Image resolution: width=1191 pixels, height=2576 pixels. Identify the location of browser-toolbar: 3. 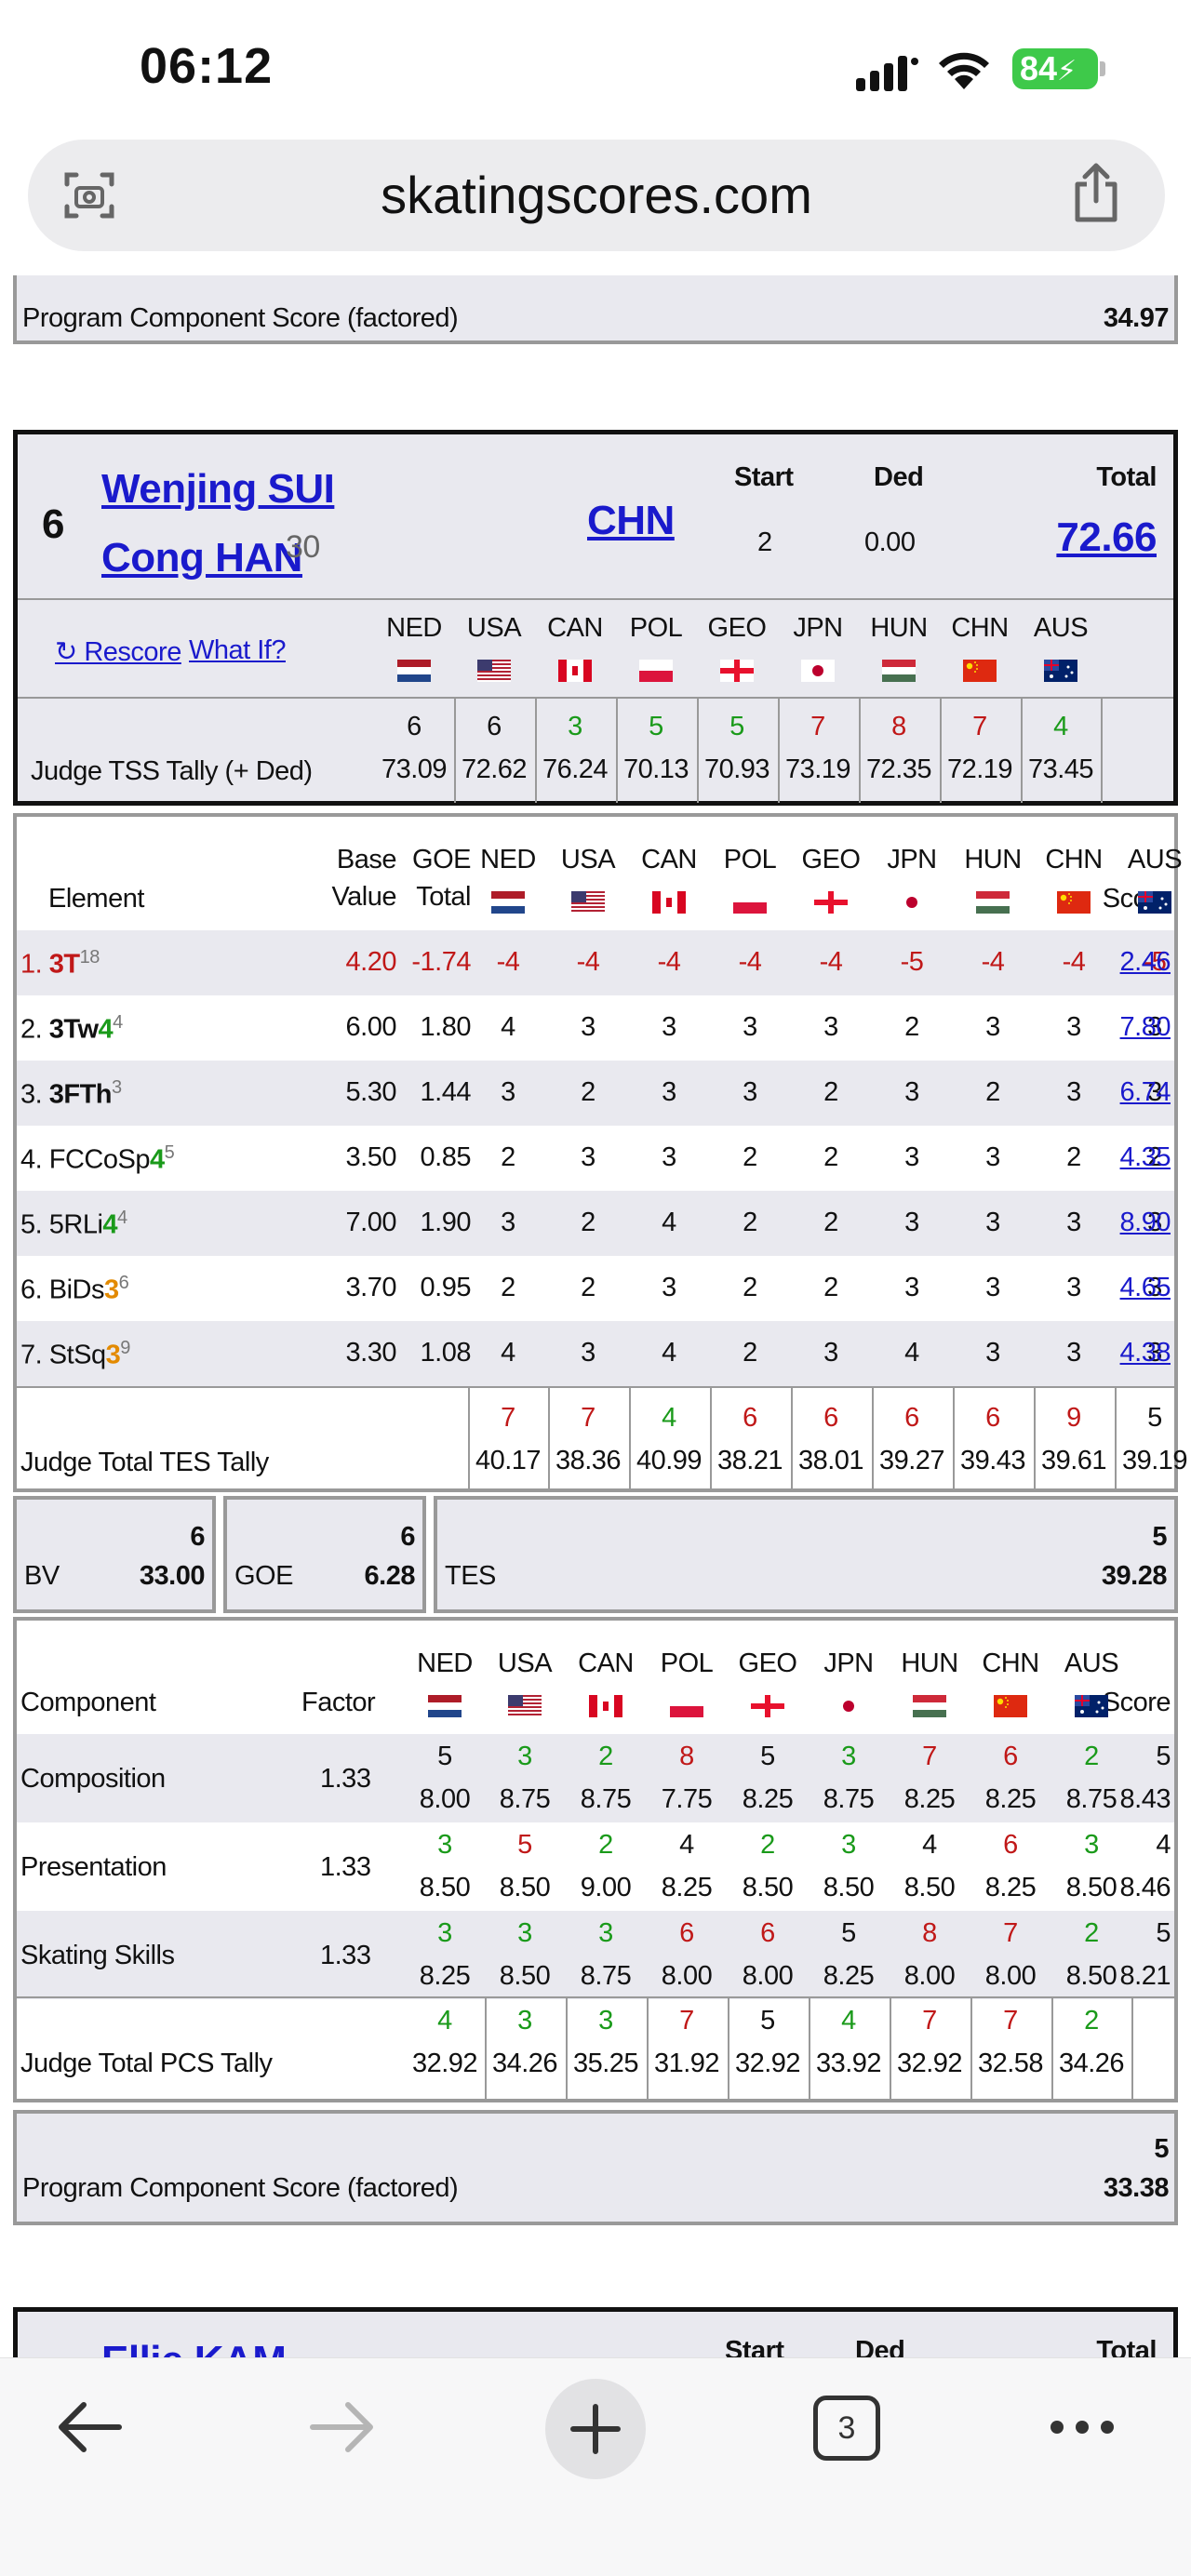
(595, 2466).